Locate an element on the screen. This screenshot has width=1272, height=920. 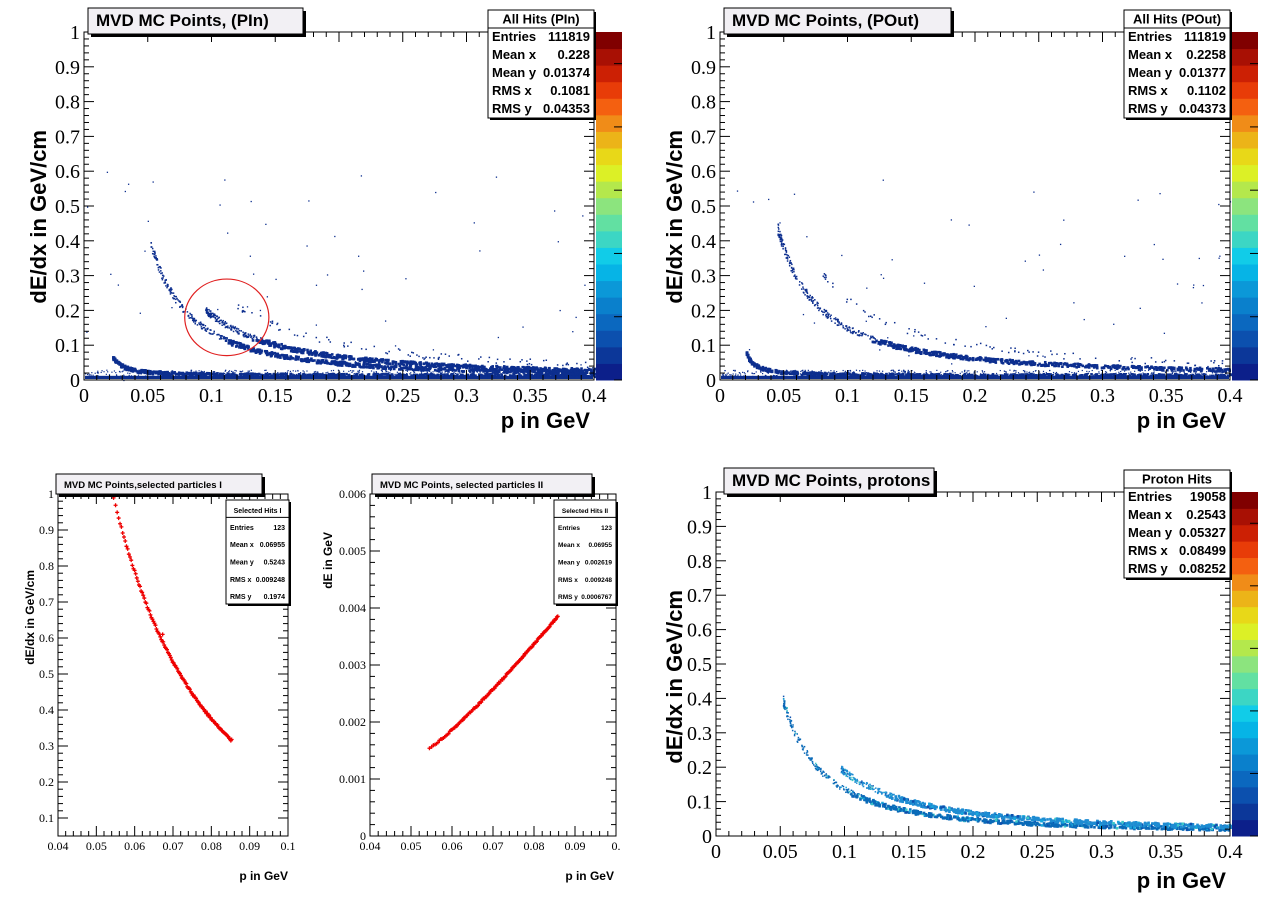
x-axis-title: p in GeV is located at coordinates (546, 420).